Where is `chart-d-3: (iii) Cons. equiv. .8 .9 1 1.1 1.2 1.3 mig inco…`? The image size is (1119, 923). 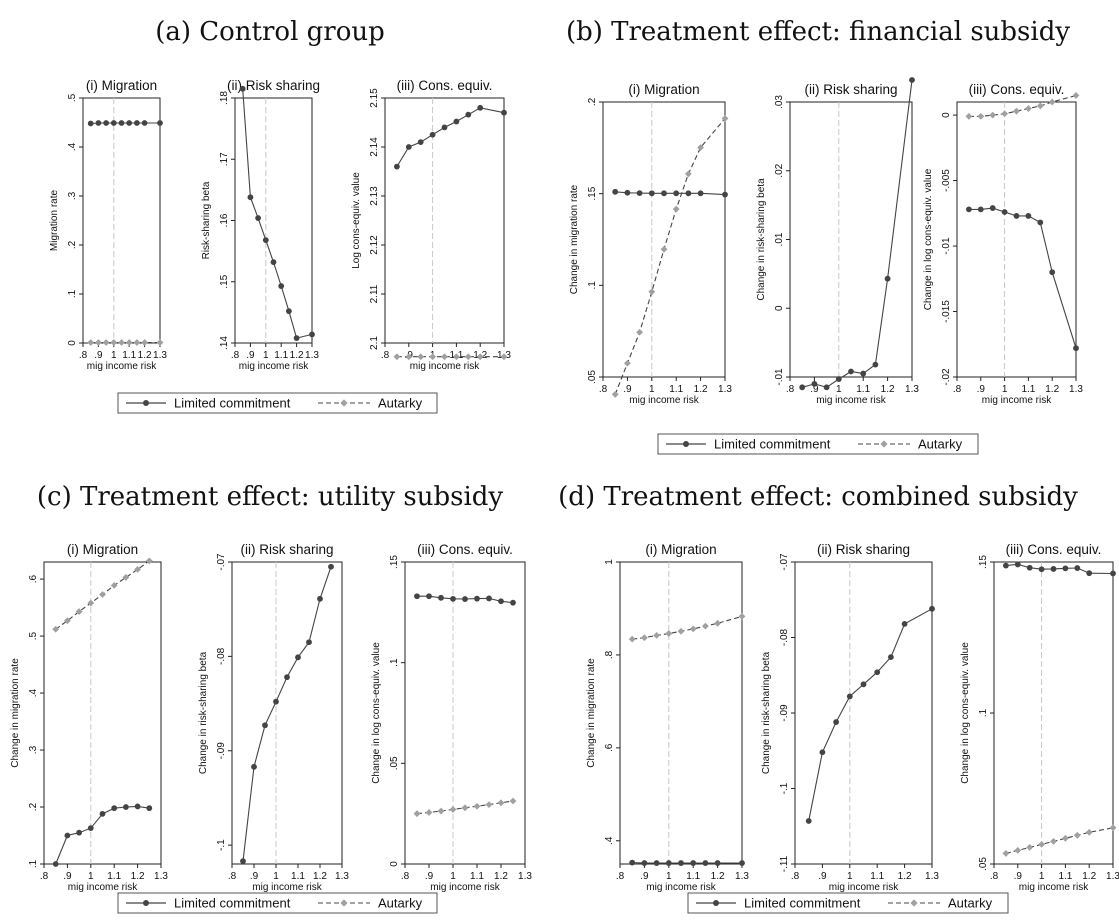
chart-d-3: (iii) Cons. equiv. .8 .9 1 1.1 1.2 1.3 mig inco… is located at coordinates (1039, 717).